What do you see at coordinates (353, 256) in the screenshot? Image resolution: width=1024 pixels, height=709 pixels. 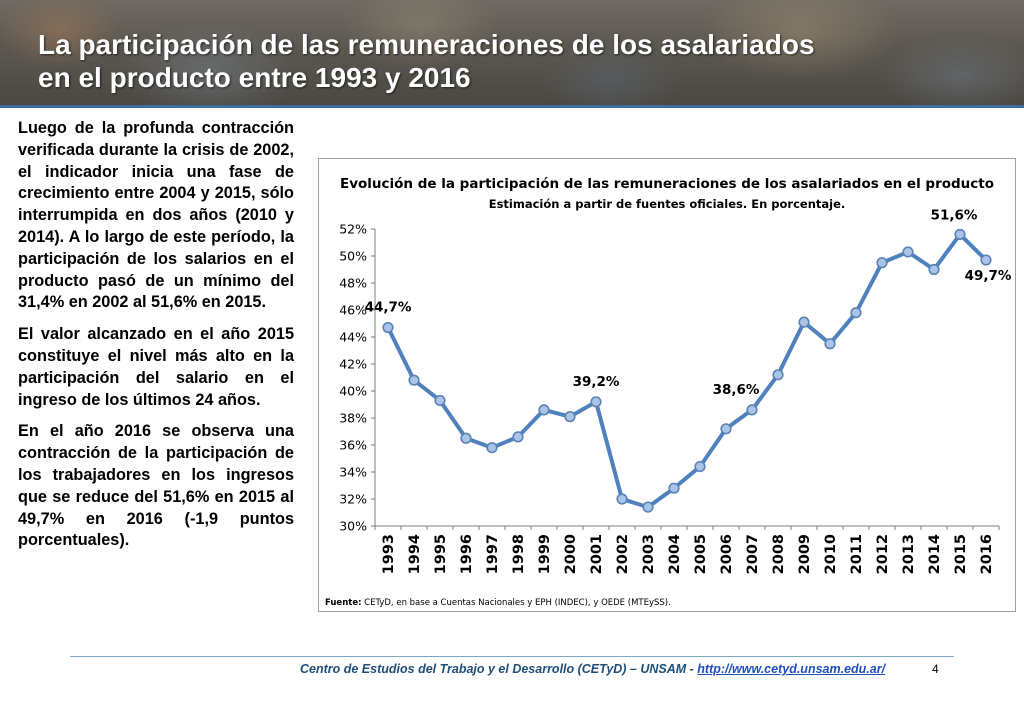 I see `y-tick-label: 50%` at bounding box center [353, 256].